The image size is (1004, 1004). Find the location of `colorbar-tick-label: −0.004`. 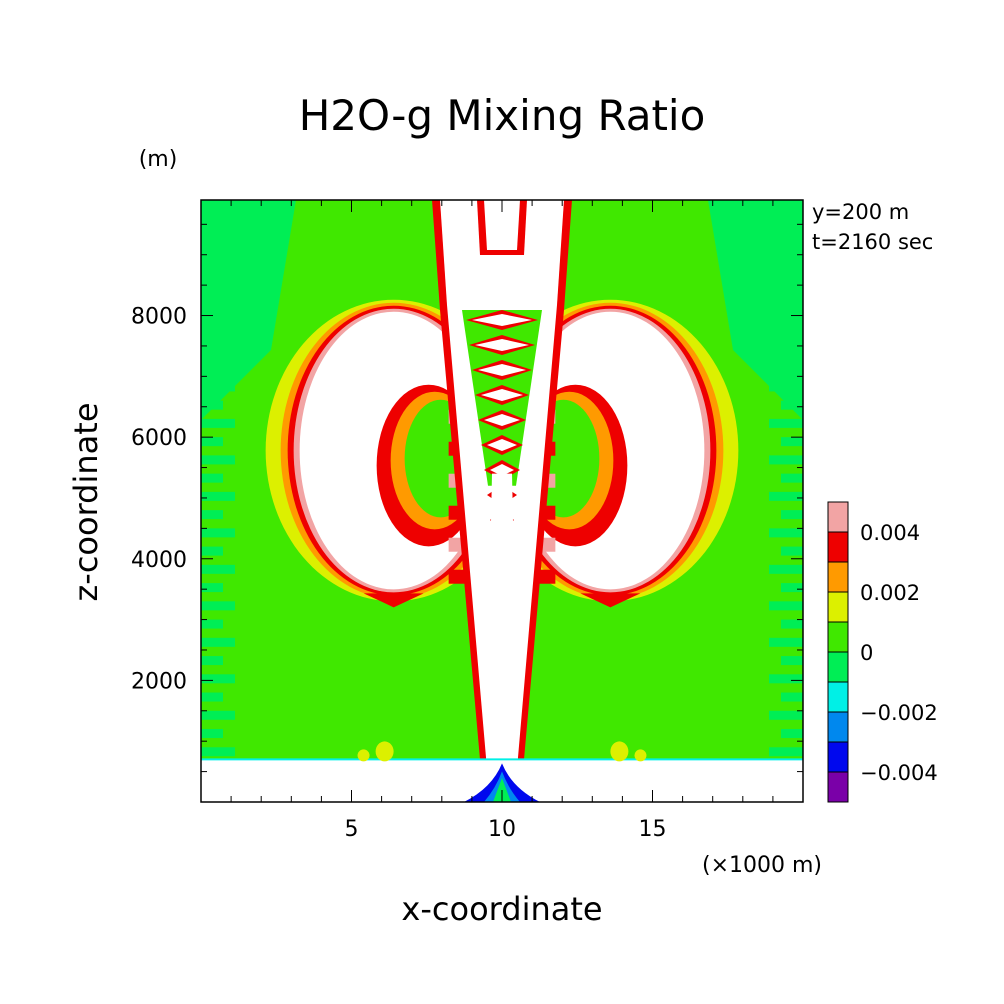

colorbar-tick-label: −0.004 is located at coordinates (899, 773).